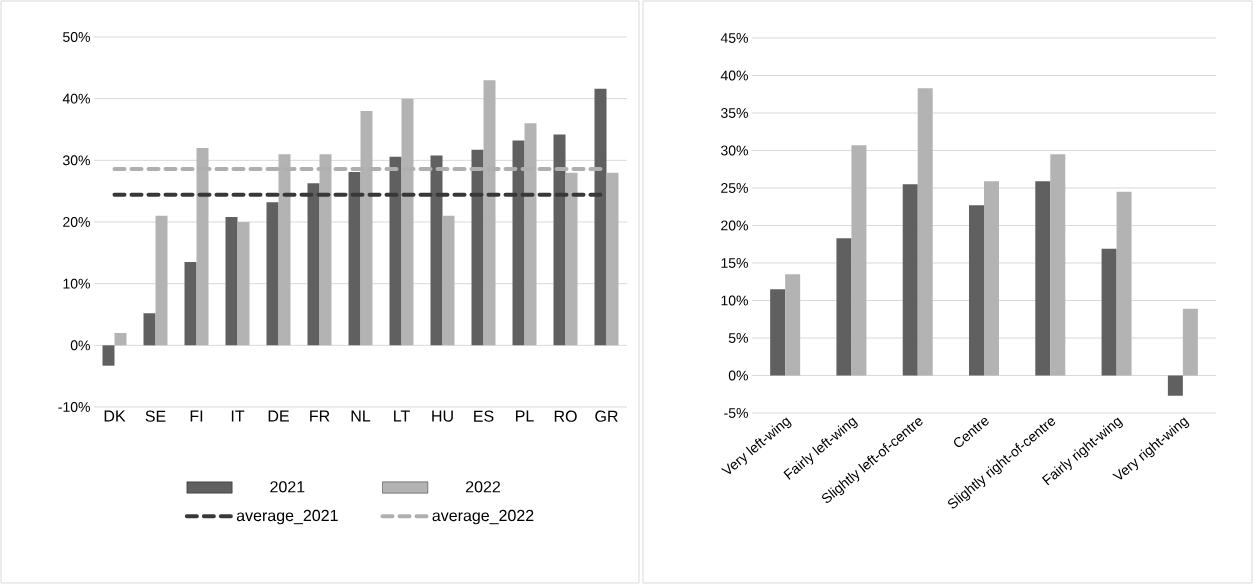  I want to click on y-tick-label: 25%, so click(734, 188).